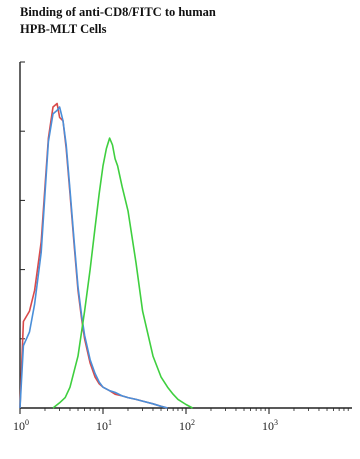 The image size is (360, 459). I want to click on x-tick-label-3: 10³, so click(270, 425).